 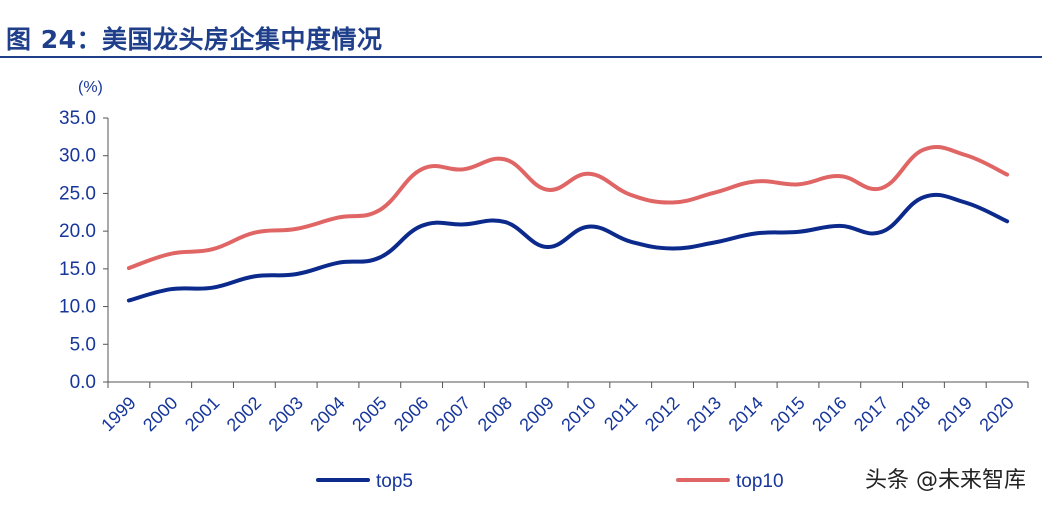 What do you see at coordinates (202, 414) in the screenshot?
I see `x-tick-label: 2001` at bounding box center [202, 414].